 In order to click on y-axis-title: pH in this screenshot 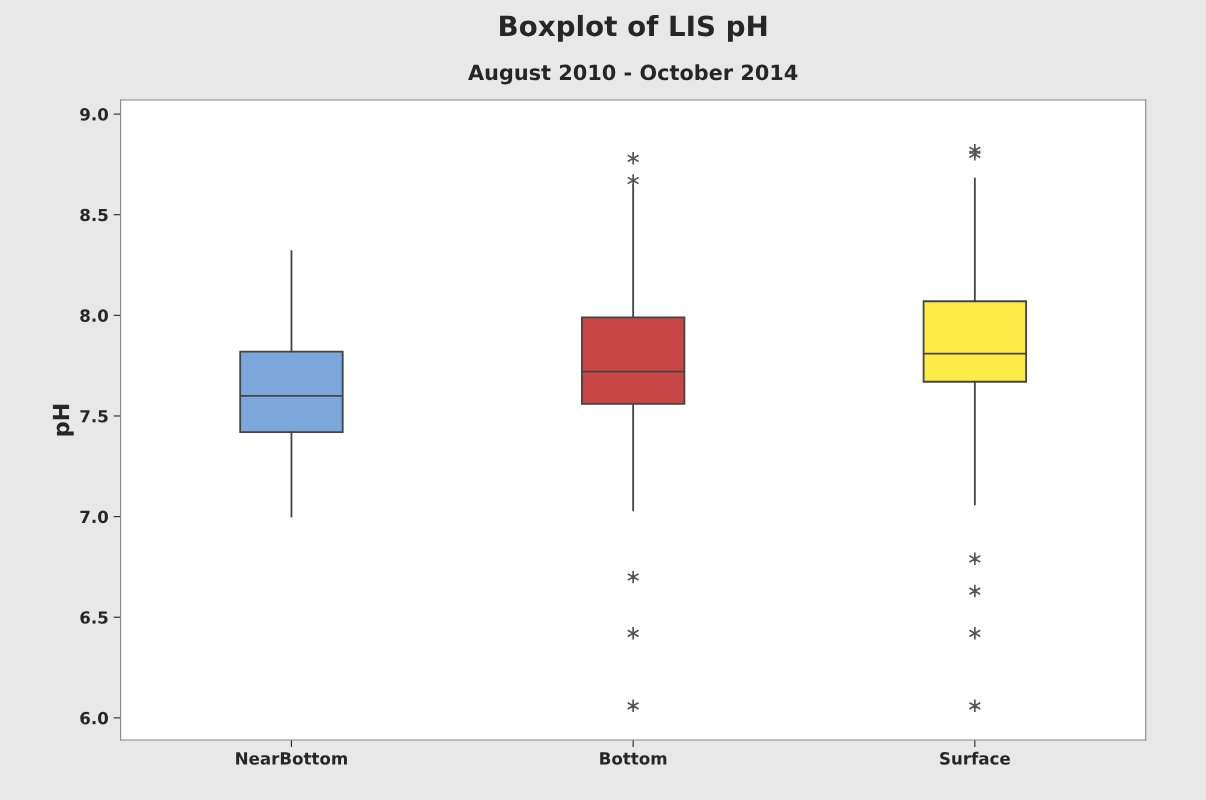, I will do `click(63, 420)`.